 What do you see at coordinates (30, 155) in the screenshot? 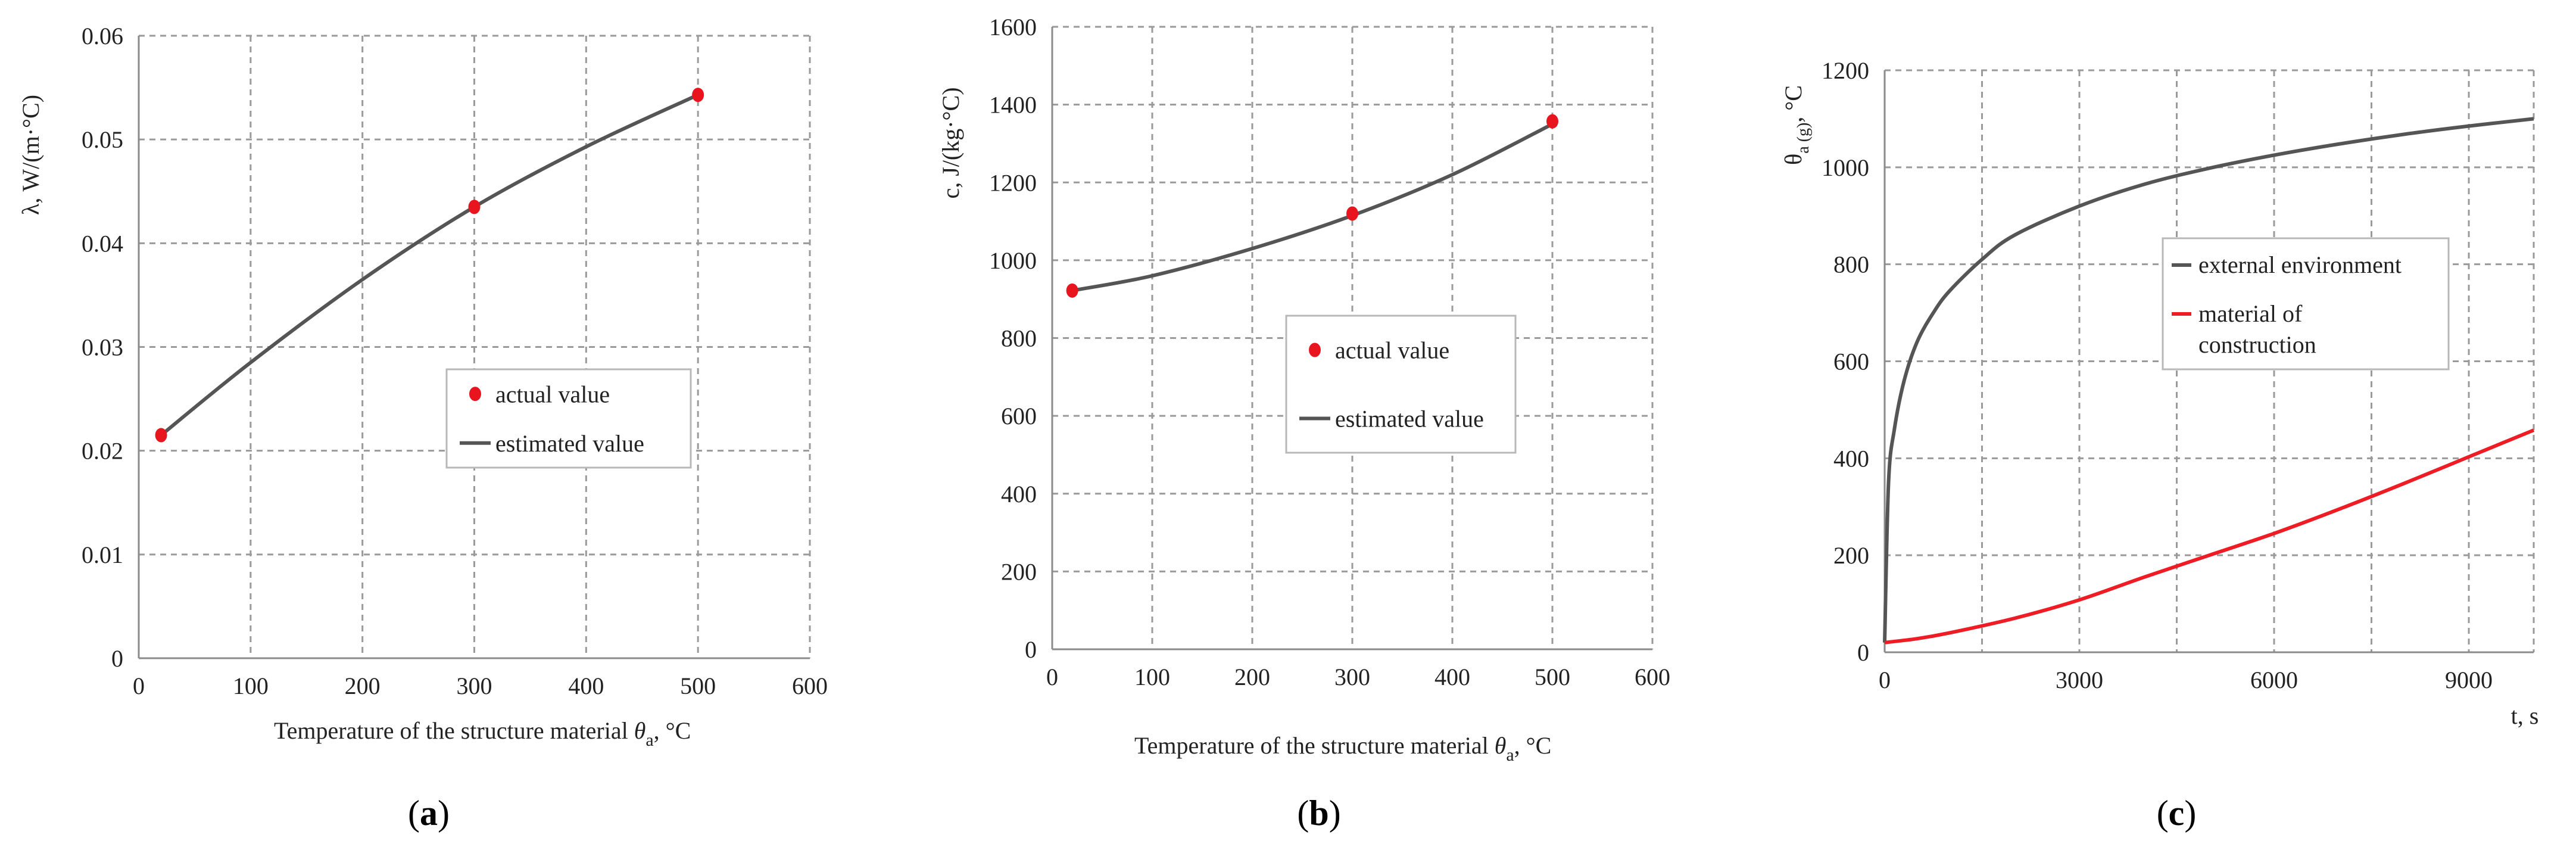
I see `y-axis-label: λ, W/(m·°C)` at bounding box center [30, 155].